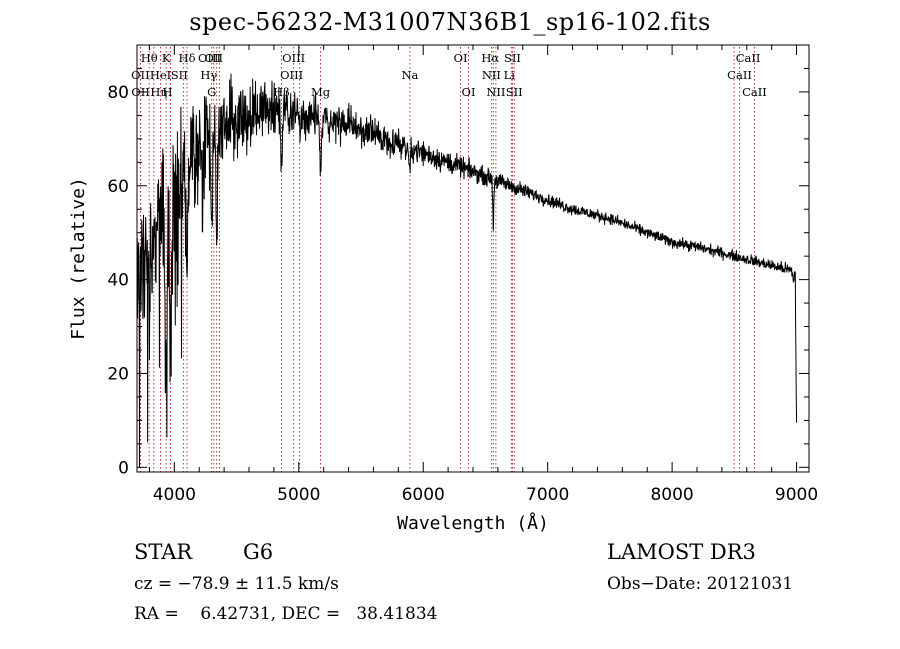 The image size is (900, 649). I want to click on x-tick-label: 6000, so click(423, 495).